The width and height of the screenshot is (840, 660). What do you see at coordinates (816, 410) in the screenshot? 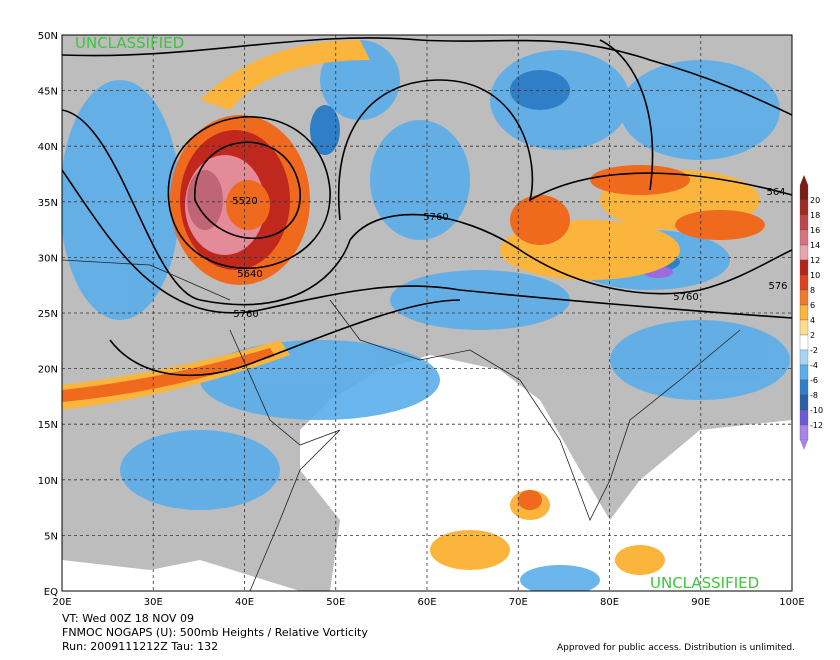
I see `colorbar-label: -10` at bounding box center [816, 410].